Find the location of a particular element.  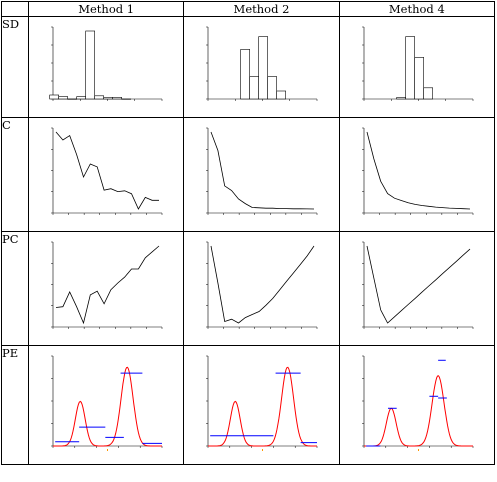

column-header-method-1: Method 1 is located at coordinates (106, 9).